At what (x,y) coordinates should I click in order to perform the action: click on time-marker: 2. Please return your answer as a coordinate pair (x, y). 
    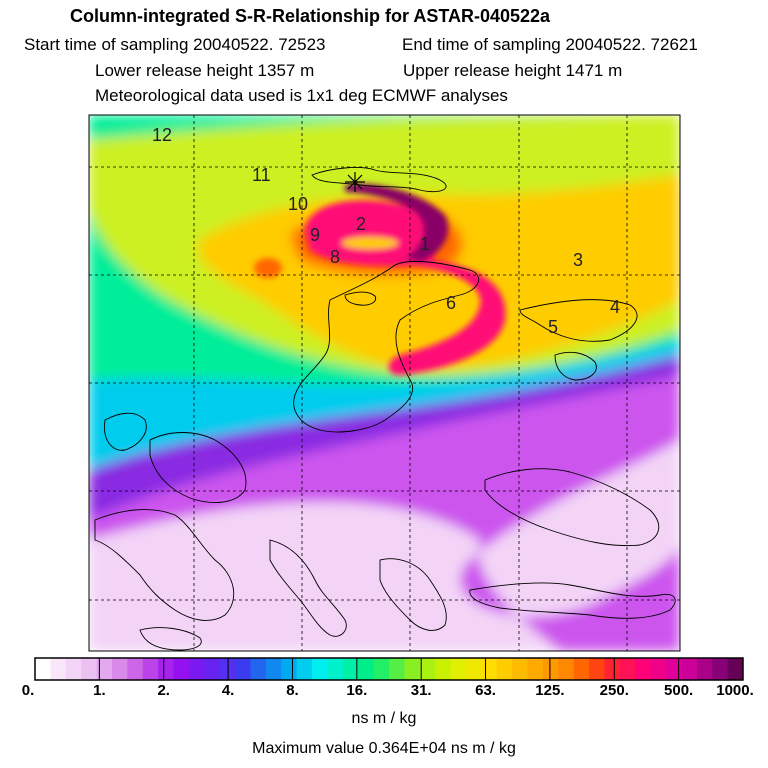
    Looking at the image, I should click on (361, 224).